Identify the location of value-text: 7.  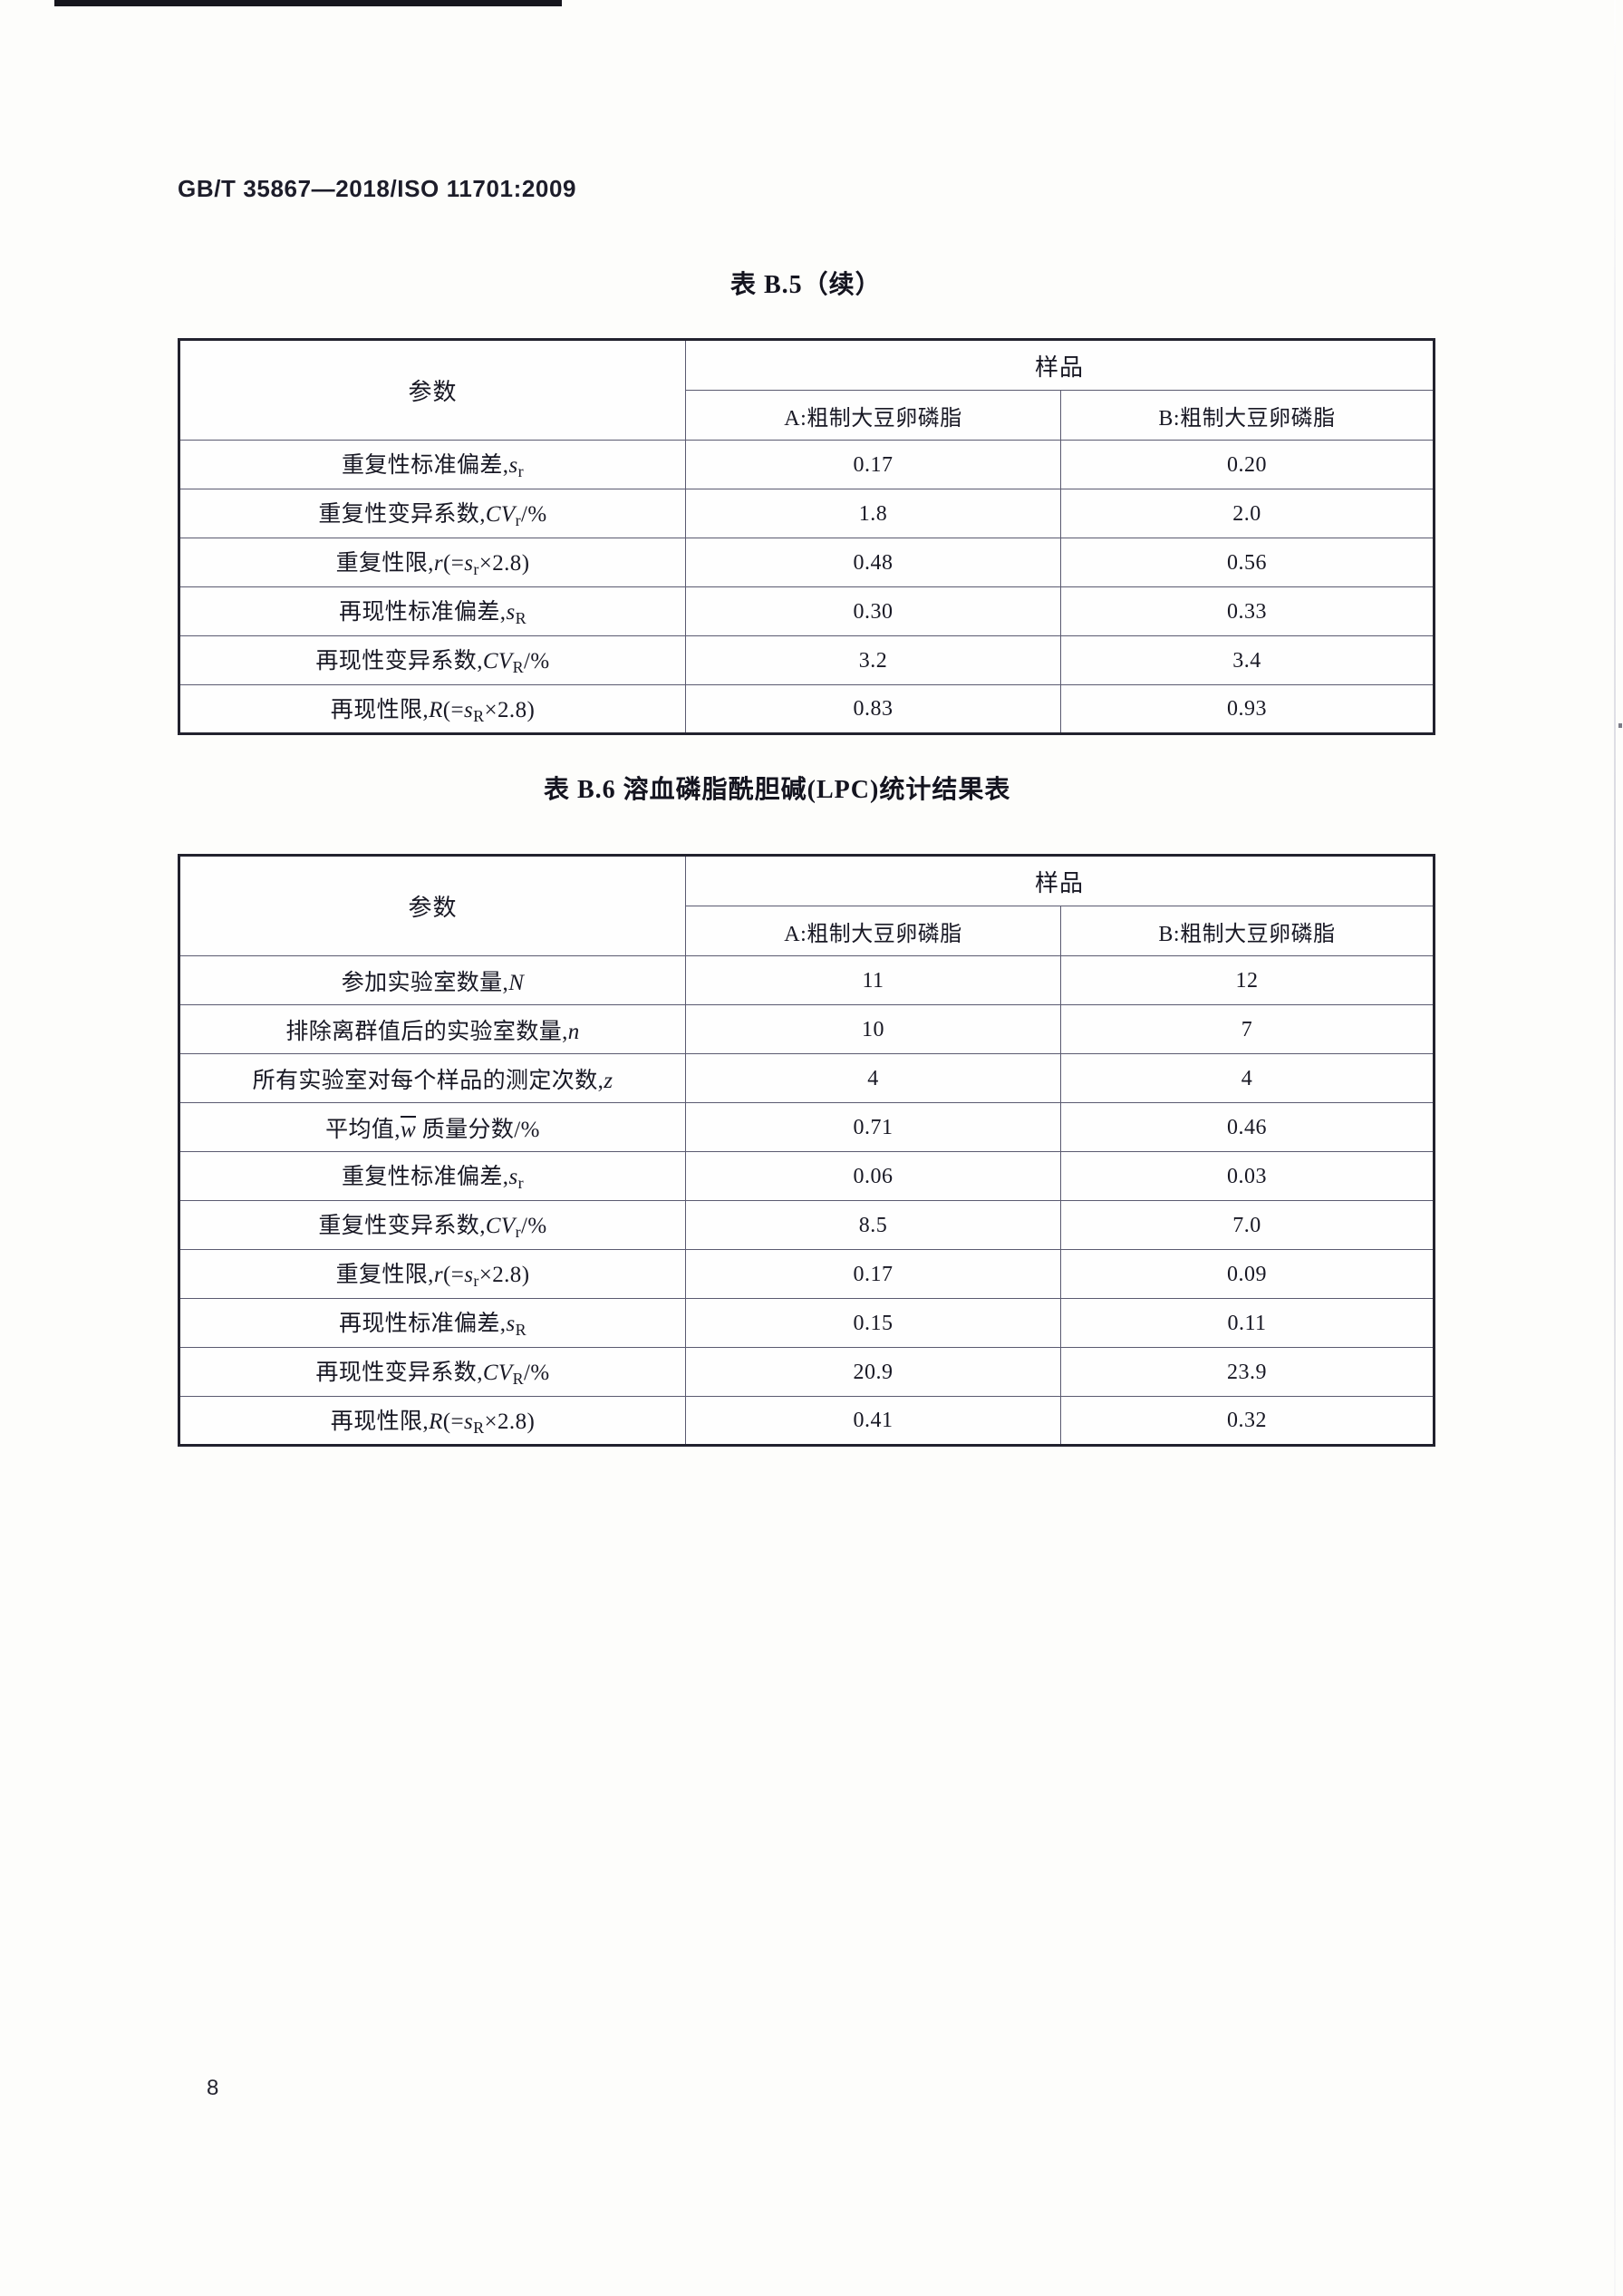
(1247, 1029).